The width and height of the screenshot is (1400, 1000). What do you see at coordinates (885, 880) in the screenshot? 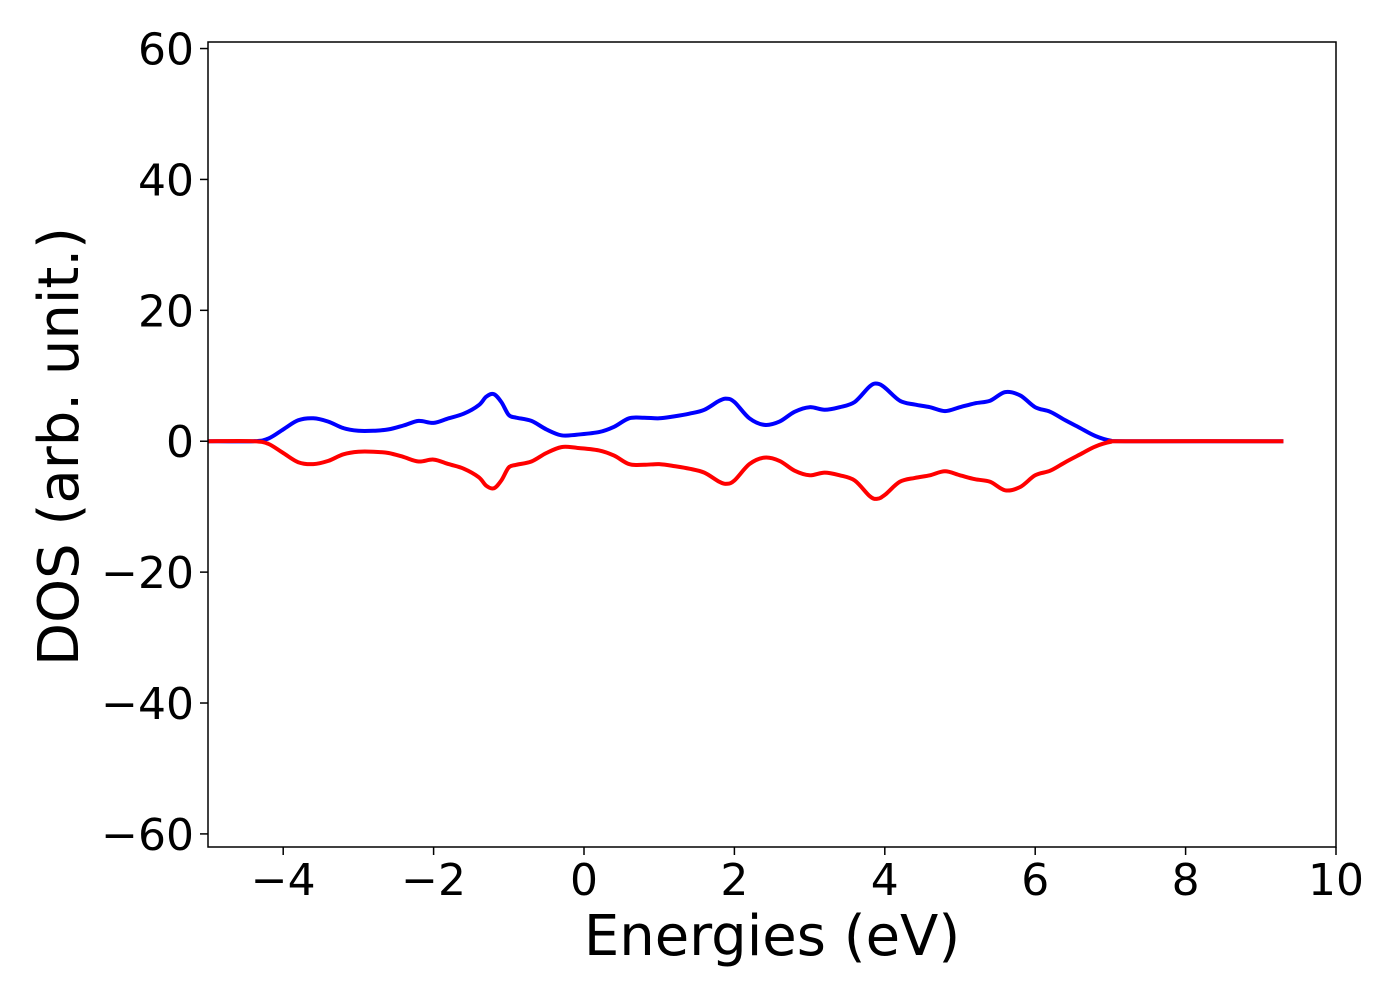
I see `x-tick-label: 4` at bounding box center [885, 880].